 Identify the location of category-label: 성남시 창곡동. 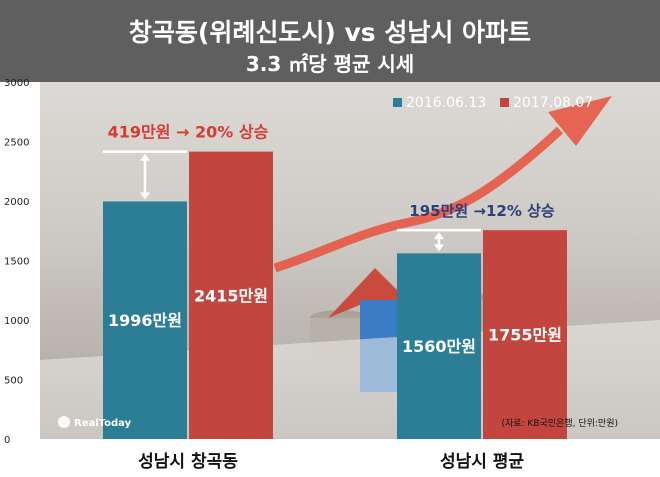
(188, 462).